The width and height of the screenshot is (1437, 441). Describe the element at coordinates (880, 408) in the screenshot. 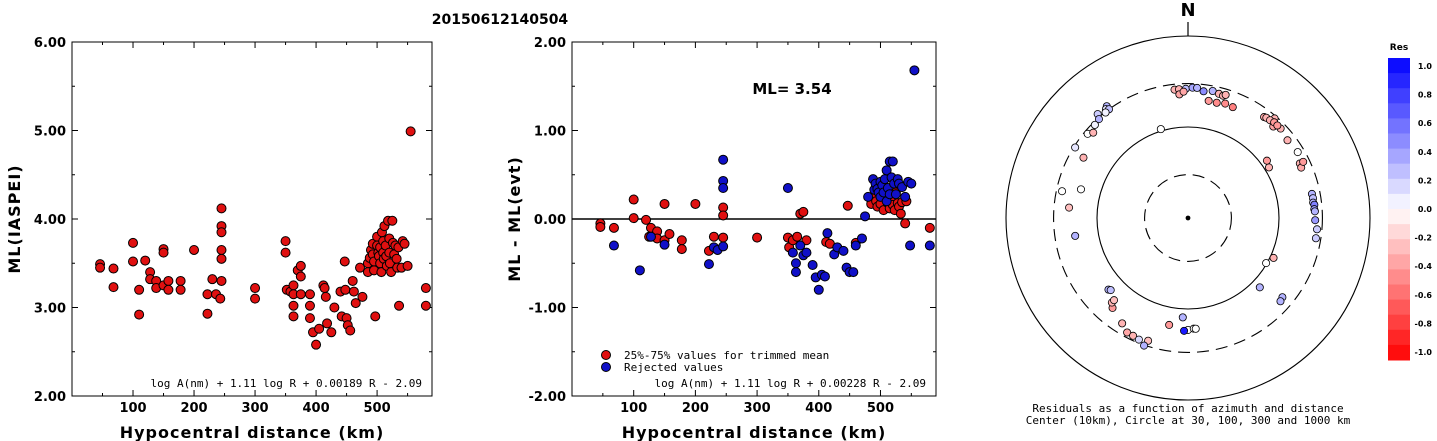

I see `x-tick-label: 500` at that location.